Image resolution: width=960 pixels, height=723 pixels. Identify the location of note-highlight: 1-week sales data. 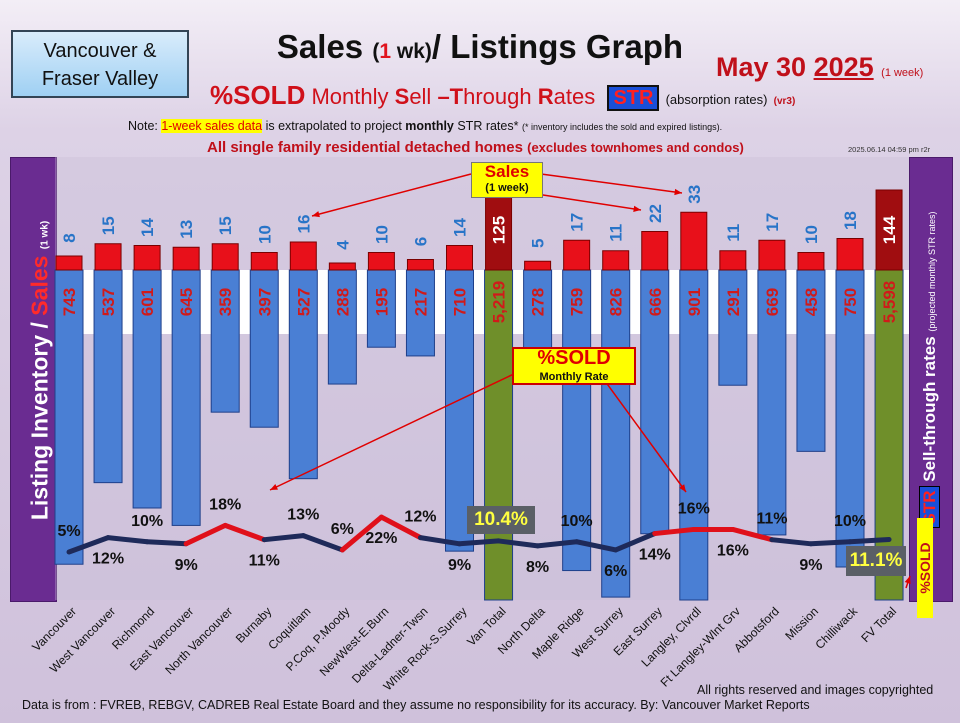
(212, 126).